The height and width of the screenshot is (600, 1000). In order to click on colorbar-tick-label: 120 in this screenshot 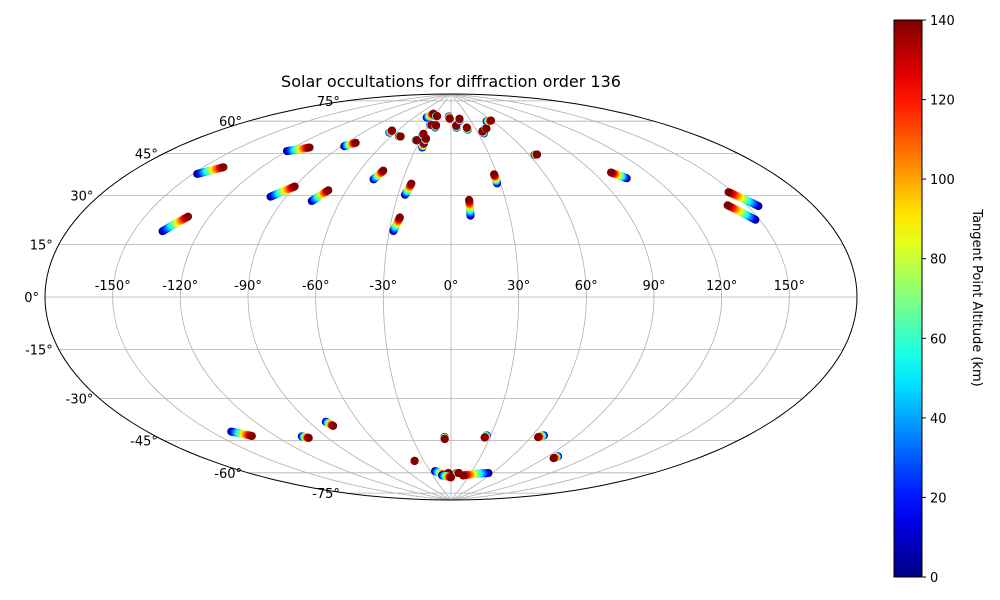, I will do `click(942, 101)`.